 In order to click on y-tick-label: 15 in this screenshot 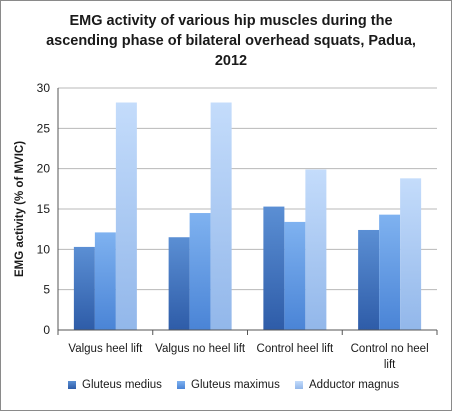, I will do `click(44, 209)`.